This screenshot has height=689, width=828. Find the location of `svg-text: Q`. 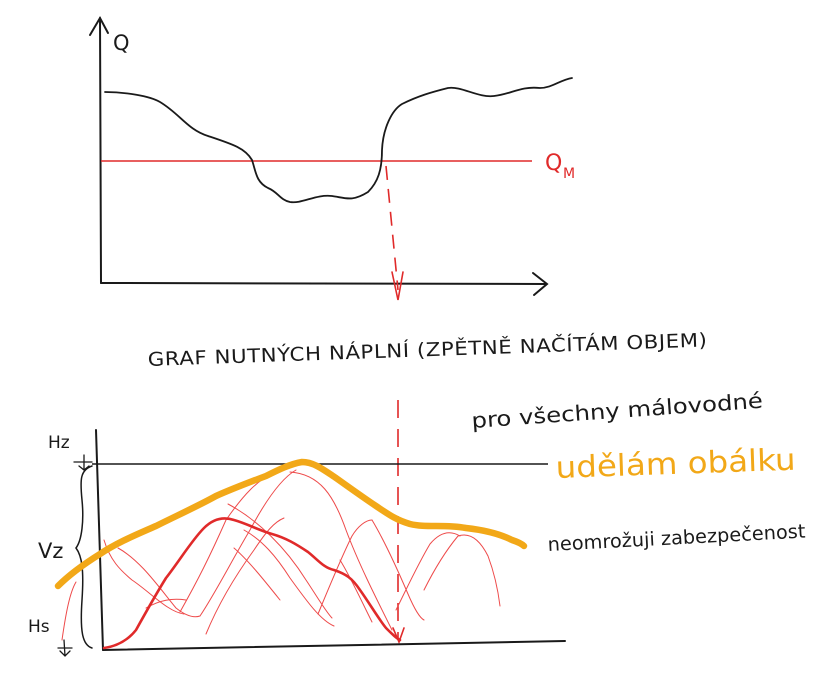

svg-text: Q is located at coordinates (553, 163).